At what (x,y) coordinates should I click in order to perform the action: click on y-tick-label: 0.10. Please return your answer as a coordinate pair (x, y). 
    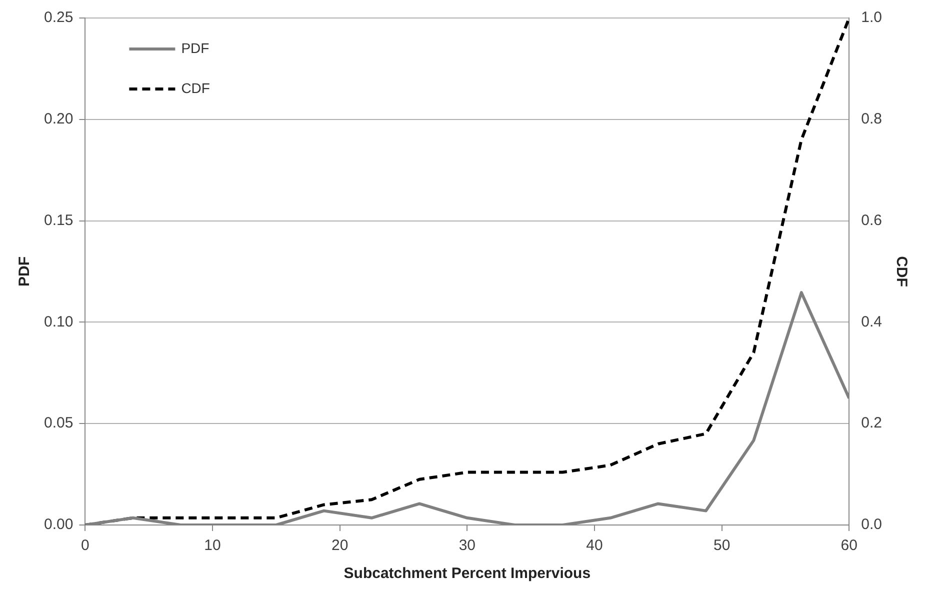
    Looking at the image, I should click on (59, 321).